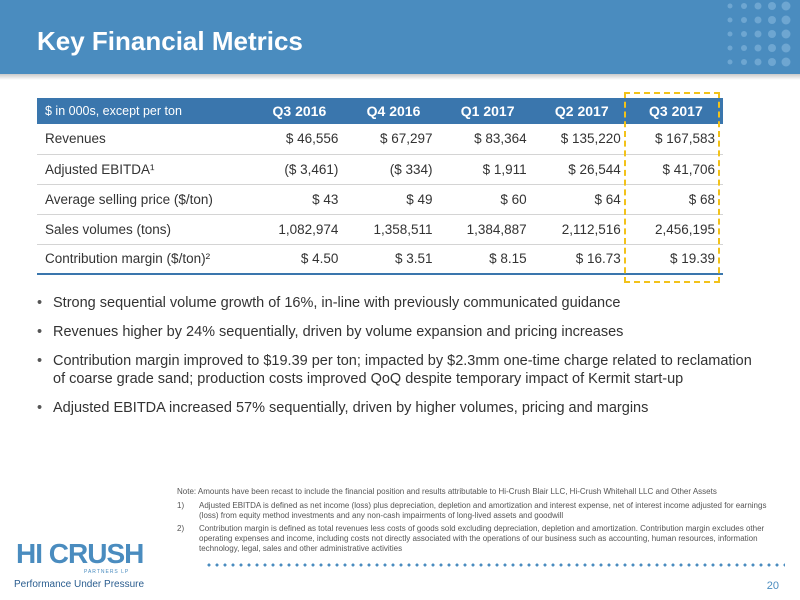  What do you see at coordinates (145, 229) in the screenshot?
I see `row-label: Sales volumes (tons)` at bounding box center [145, 229].